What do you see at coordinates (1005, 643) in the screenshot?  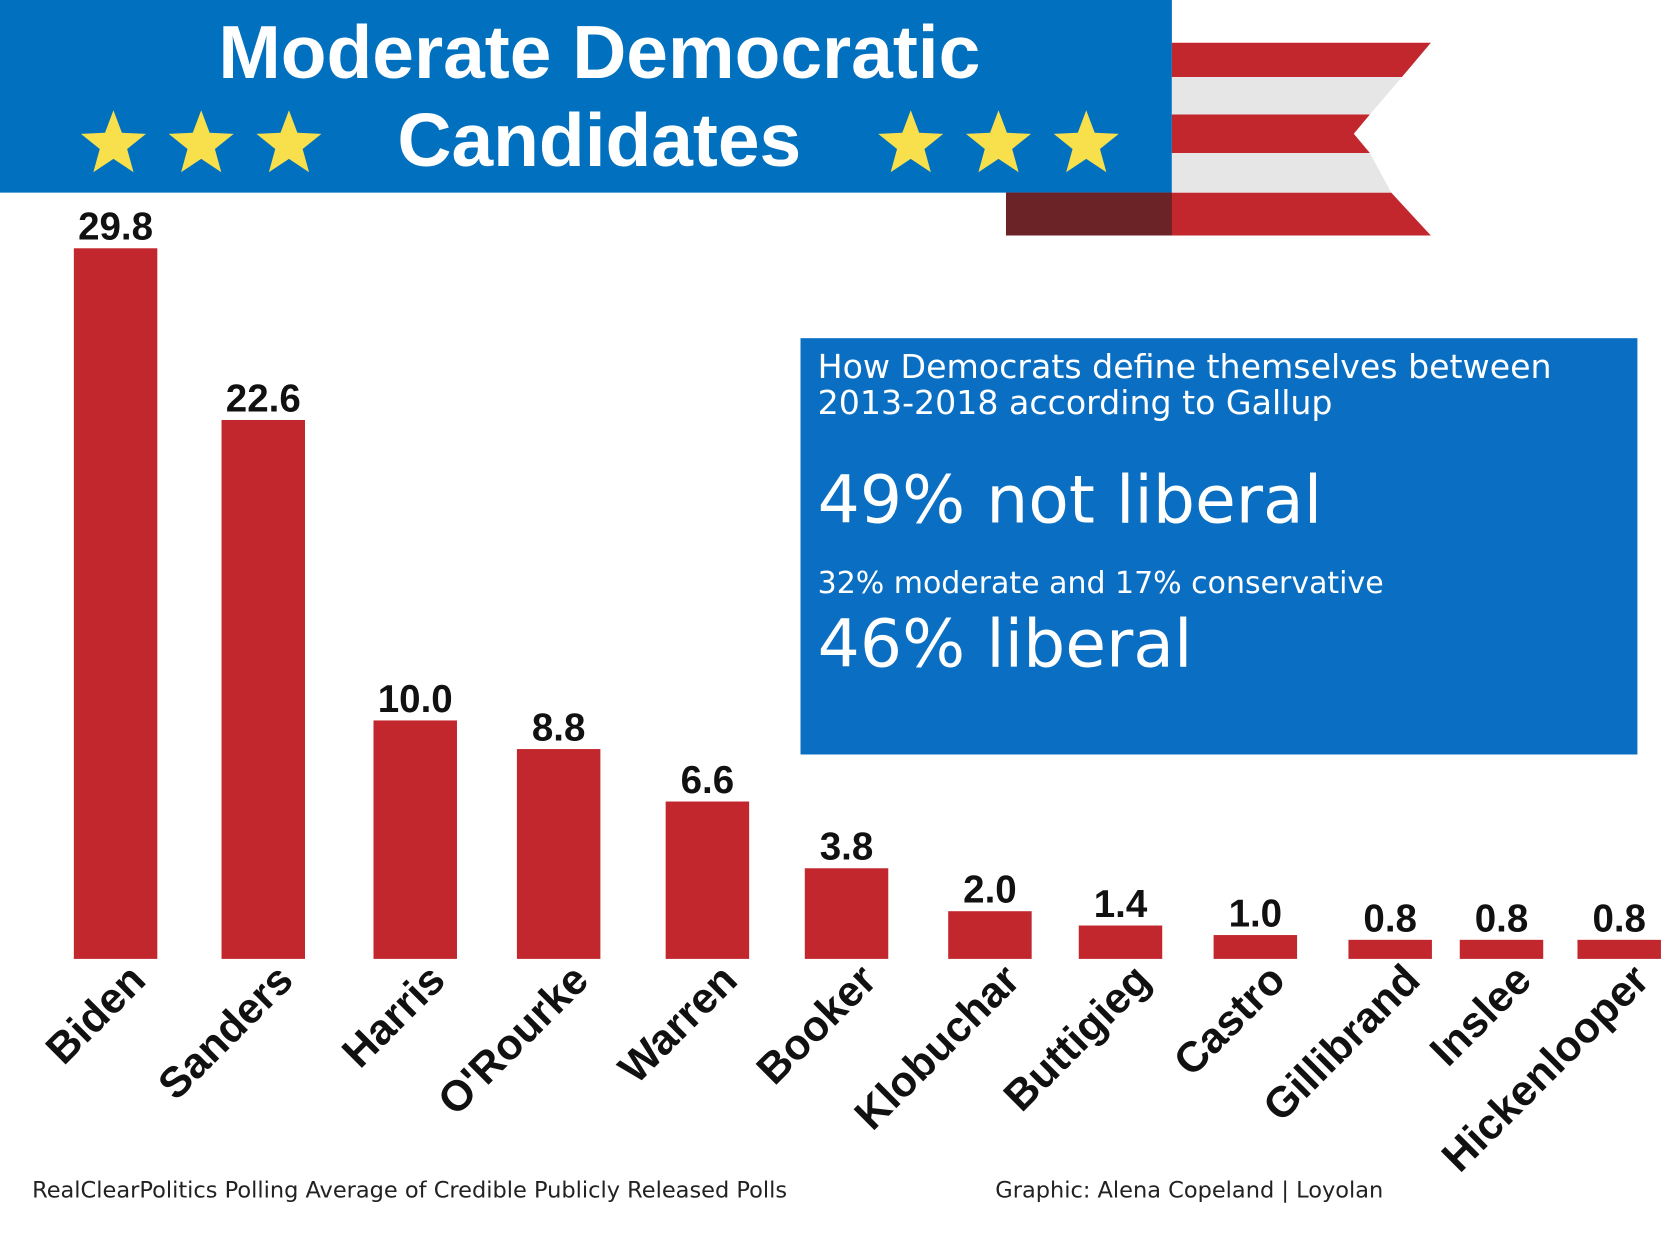 I see `annotation-line: 46% liberal` at bounding box center [1005, 643].